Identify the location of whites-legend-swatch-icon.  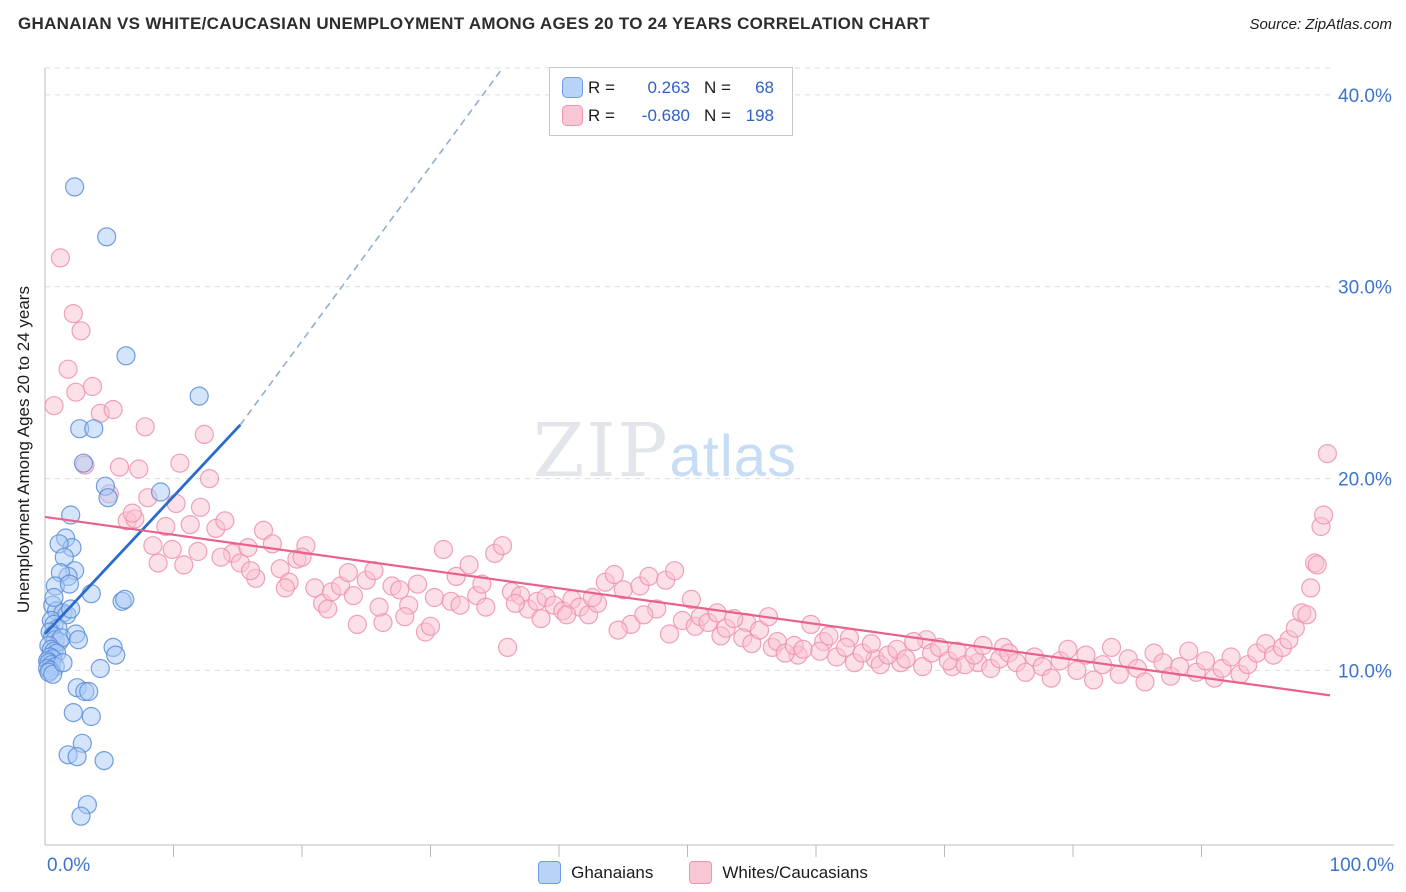
(701, 872).